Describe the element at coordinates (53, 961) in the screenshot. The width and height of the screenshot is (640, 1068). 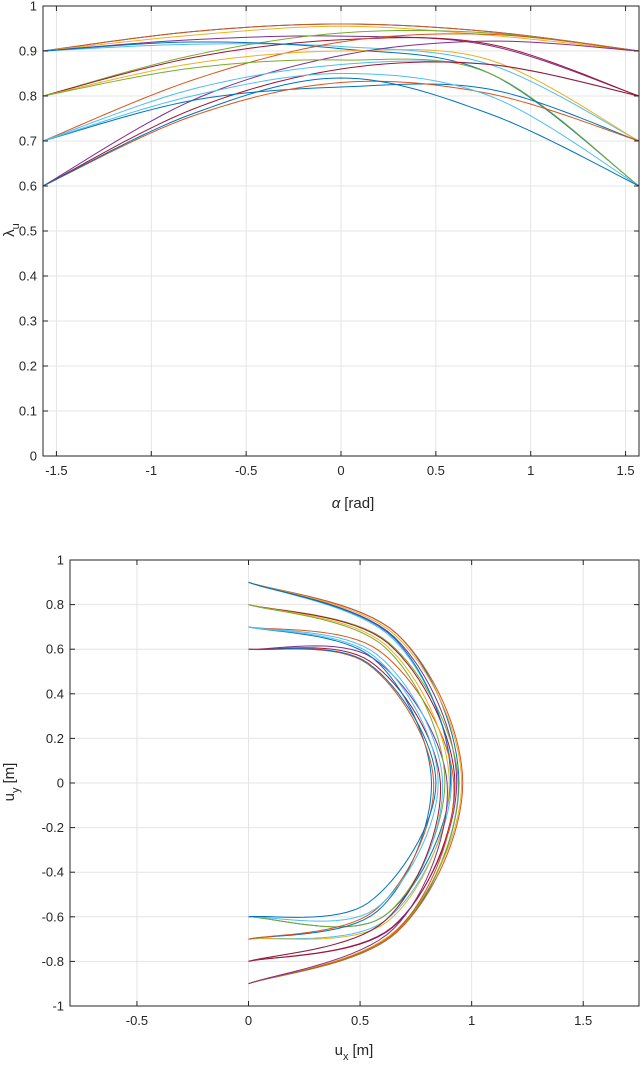
I see `y-tick-label: -0.8` at that location.